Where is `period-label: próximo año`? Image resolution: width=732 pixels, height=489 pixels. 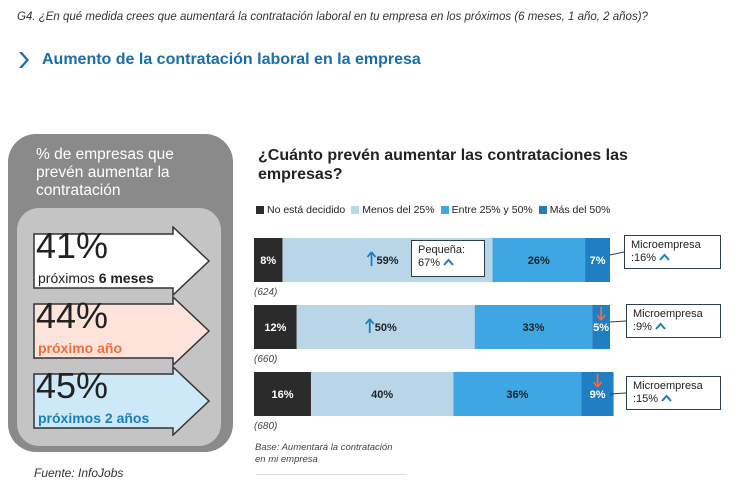 period-label: próximo año is located at coordinates (80, 348).